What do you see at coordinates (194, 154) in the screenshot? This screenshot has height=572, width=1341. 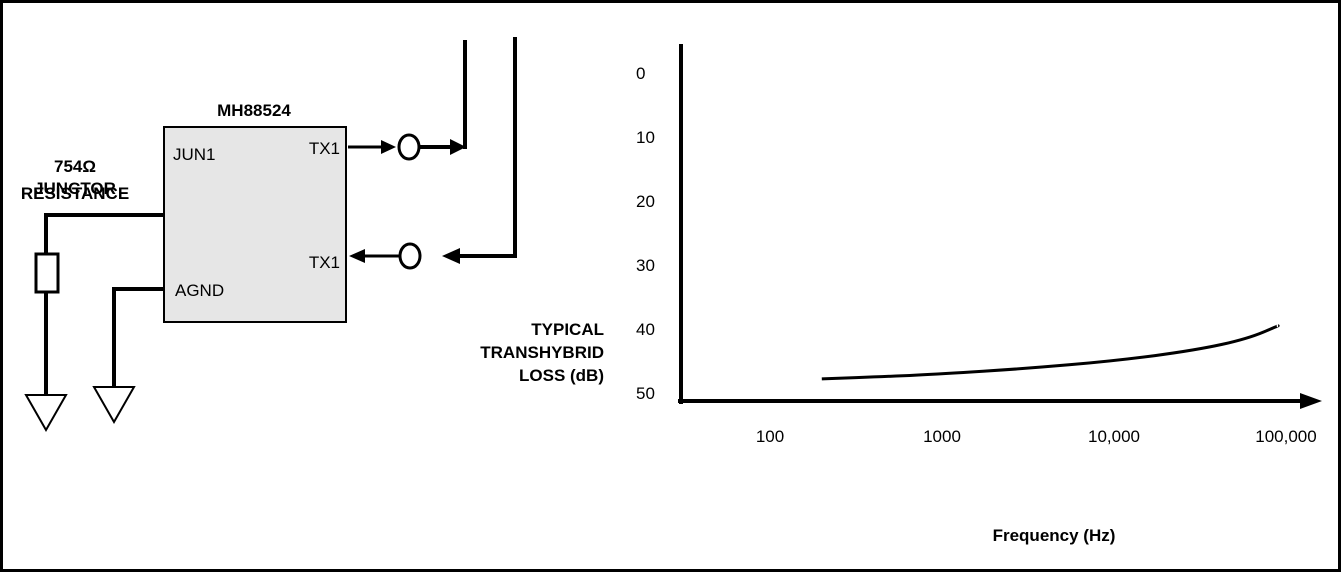 I see `pin-jun1-label: JUN1` at bounding box center [194, 154].